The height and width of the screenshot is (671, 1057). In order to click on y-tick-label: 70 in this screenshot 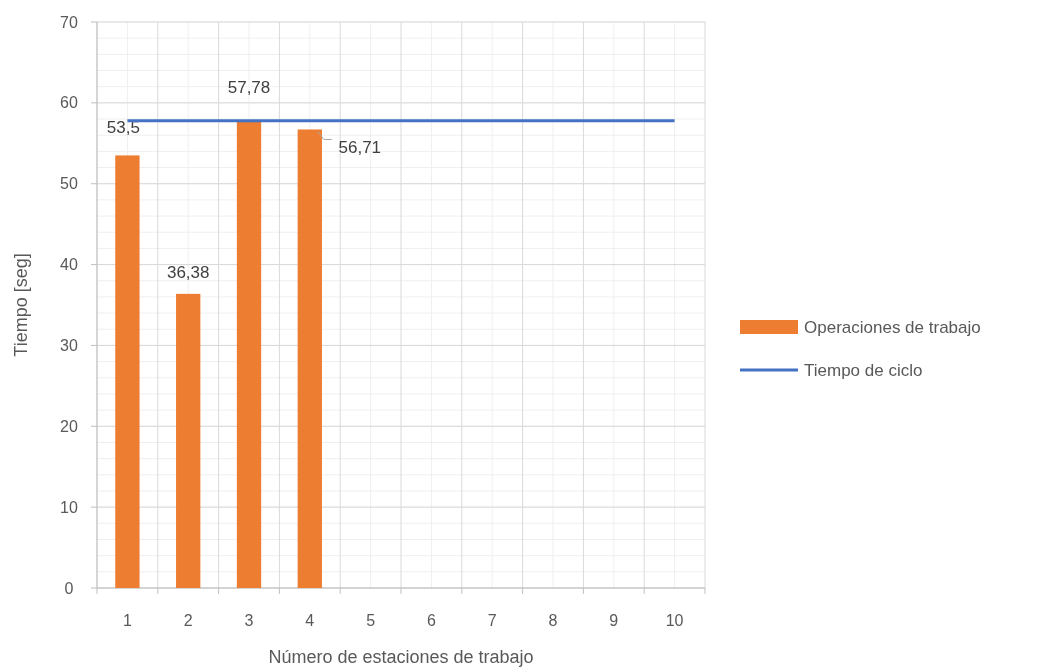, I will do `click(69, 22)`.